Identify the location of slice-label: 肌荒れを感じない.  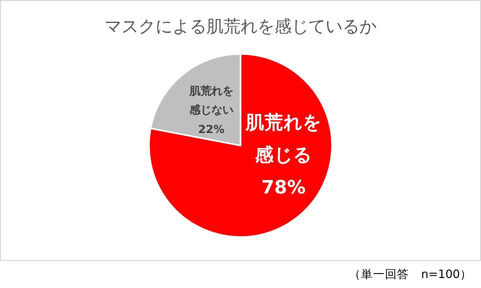
(211, 100).